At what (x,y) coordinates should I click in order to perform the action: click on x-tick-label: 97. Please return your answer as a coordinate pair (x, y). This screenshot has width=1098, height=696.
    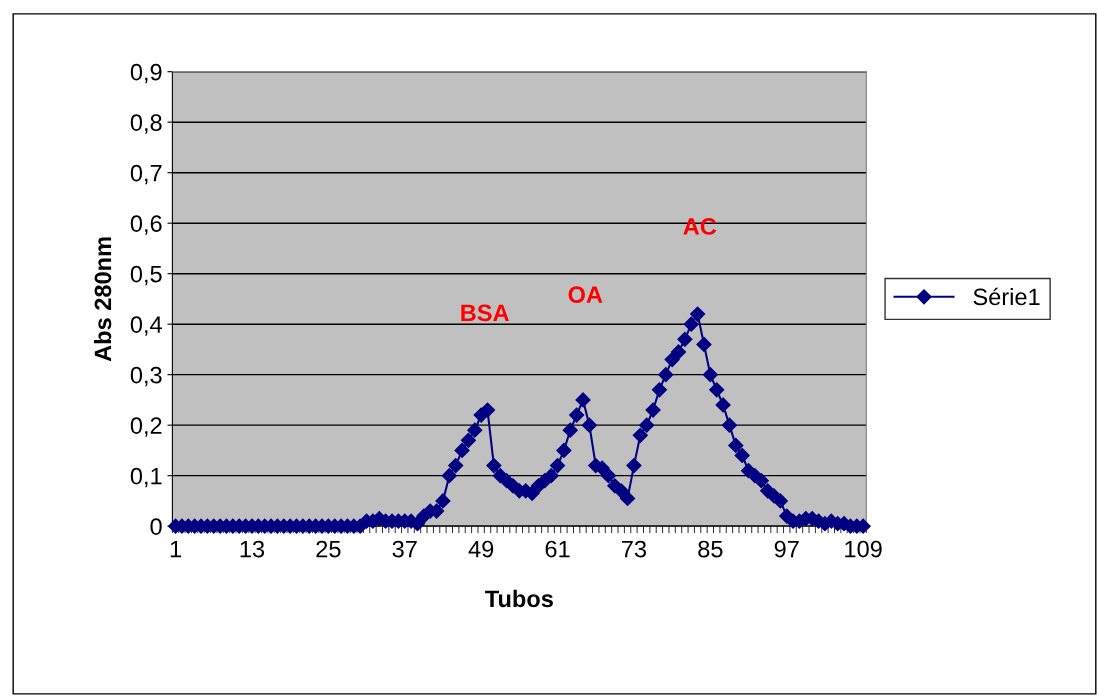
    Looking at the image, I should click on (786, 549).